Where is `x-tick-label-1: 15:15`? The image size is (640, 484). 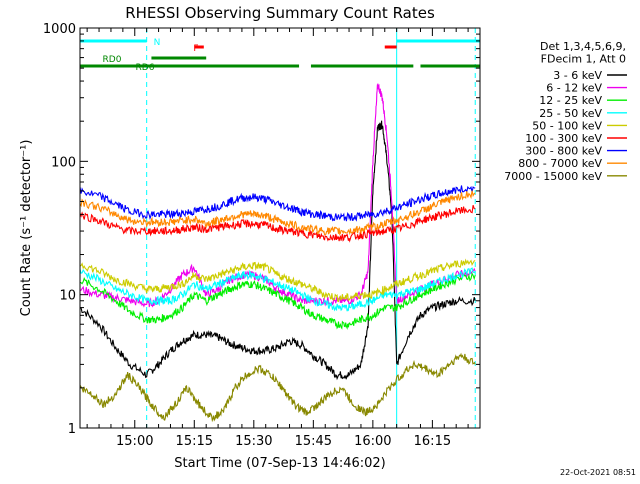
x-tick-label-1: 15:15 is located at coordinates (194, 441).